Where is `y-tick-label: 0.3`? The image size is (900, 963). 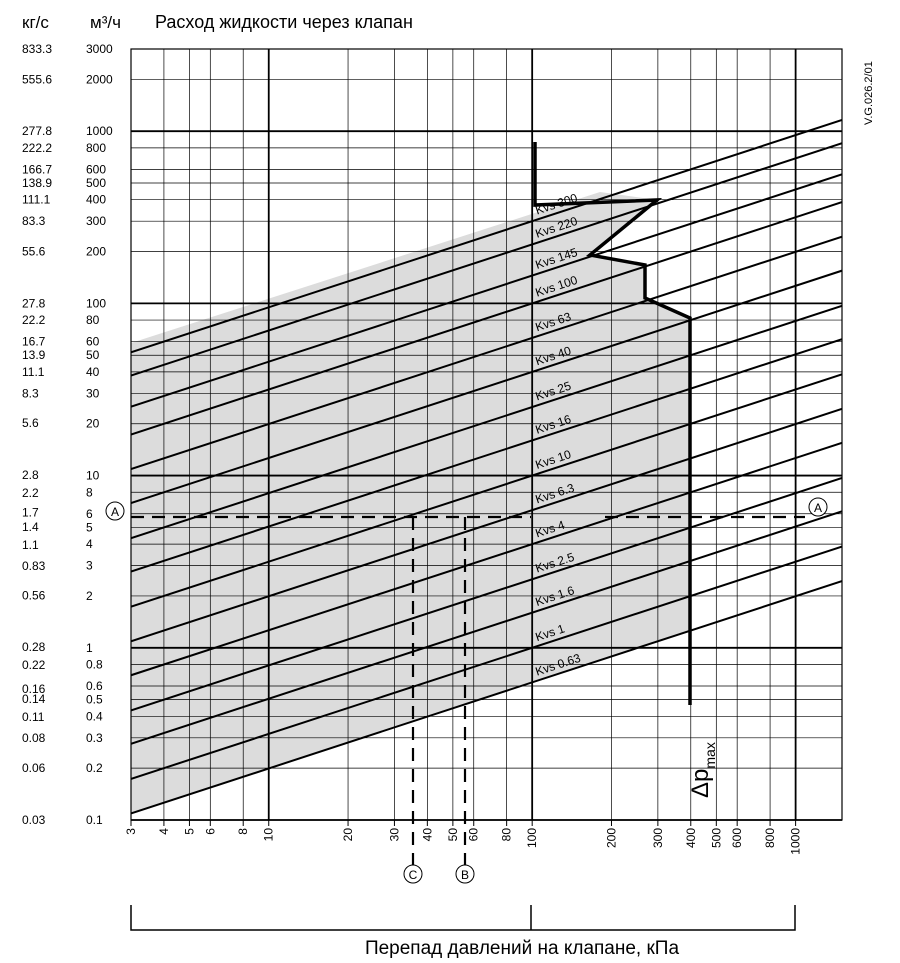
y-tick-label: 0.3 is located at coordinates (94, 738).